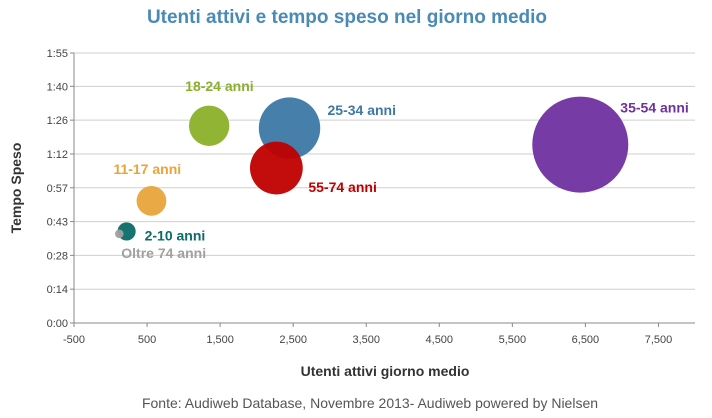 This screenshot has height=418, width=712. Describe the element at coordinates (57, 324) in the screenshot. I see `y-tick-label: 0:00` at that location.